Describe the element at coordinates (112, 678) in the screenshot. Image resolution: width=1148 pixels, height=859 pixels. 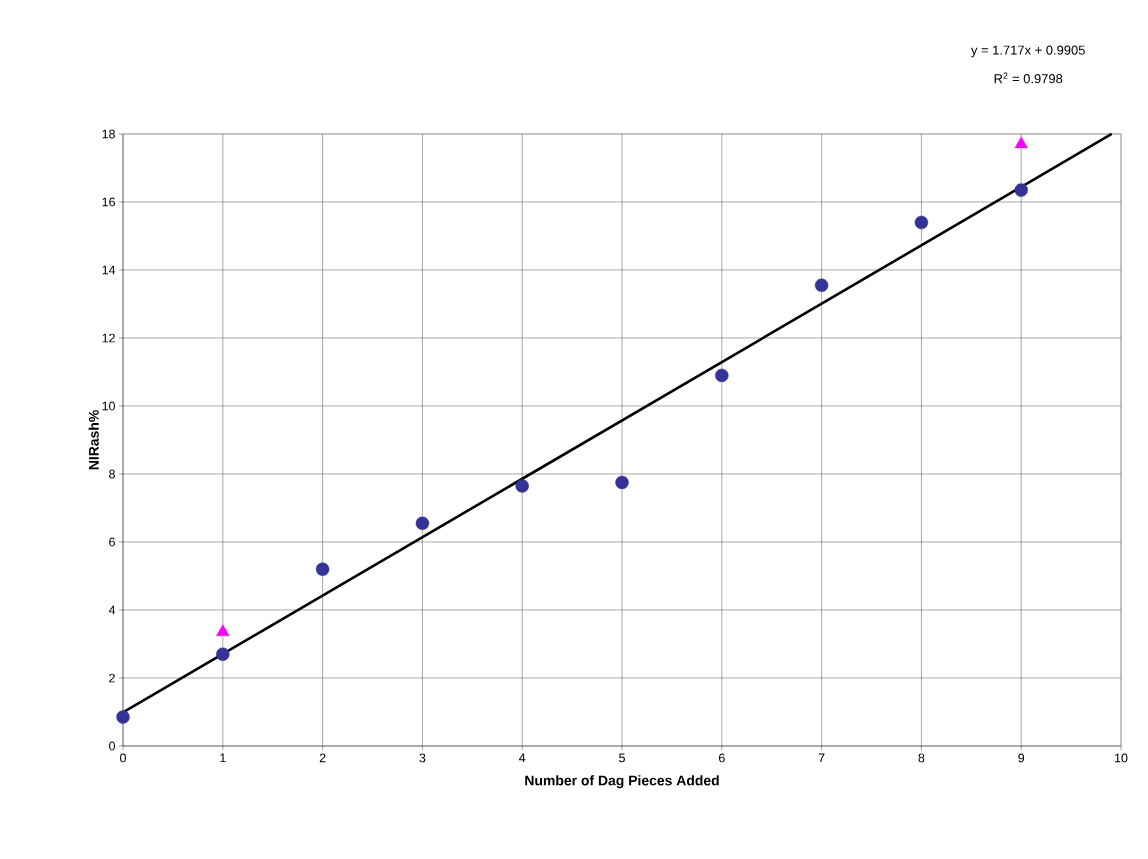
I see `y-tick-label: 2` at that location.